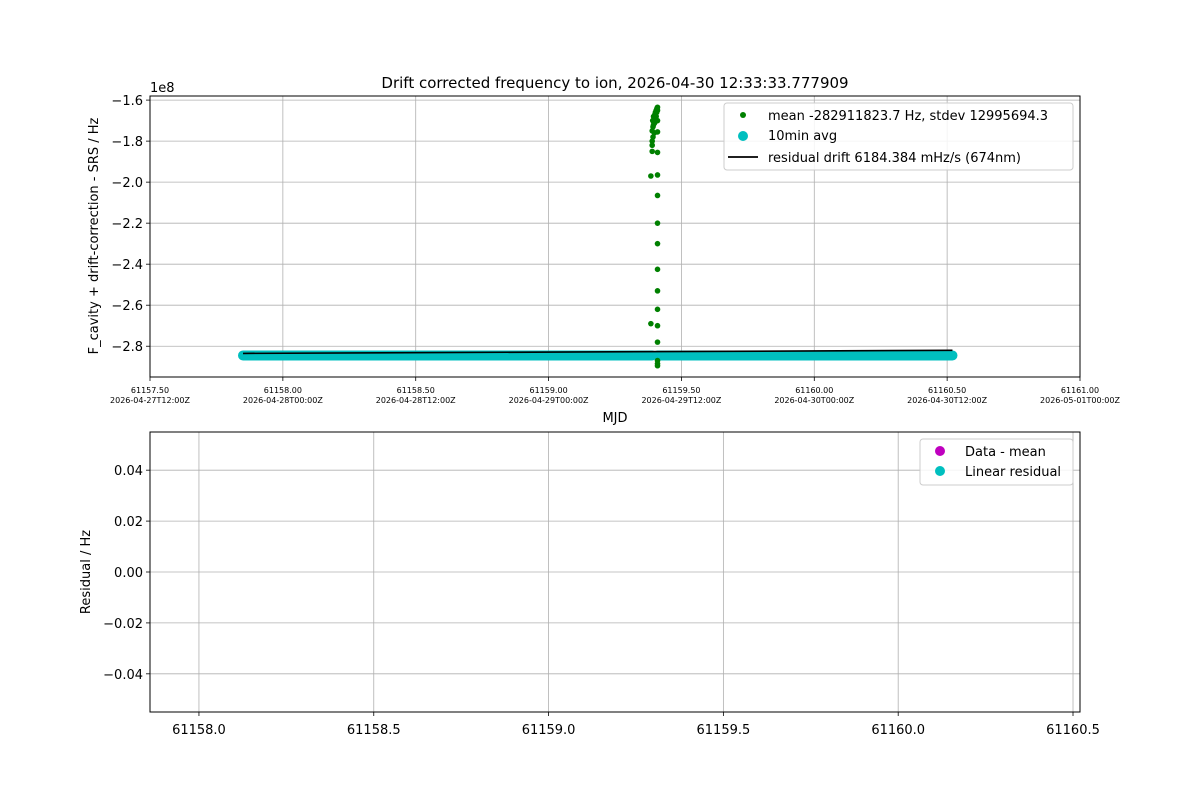  What do you see at coordinates (416, 390) in the screenshot?
I see `top-x-tick-label: 61158.50` at bounding box center [416, 390].